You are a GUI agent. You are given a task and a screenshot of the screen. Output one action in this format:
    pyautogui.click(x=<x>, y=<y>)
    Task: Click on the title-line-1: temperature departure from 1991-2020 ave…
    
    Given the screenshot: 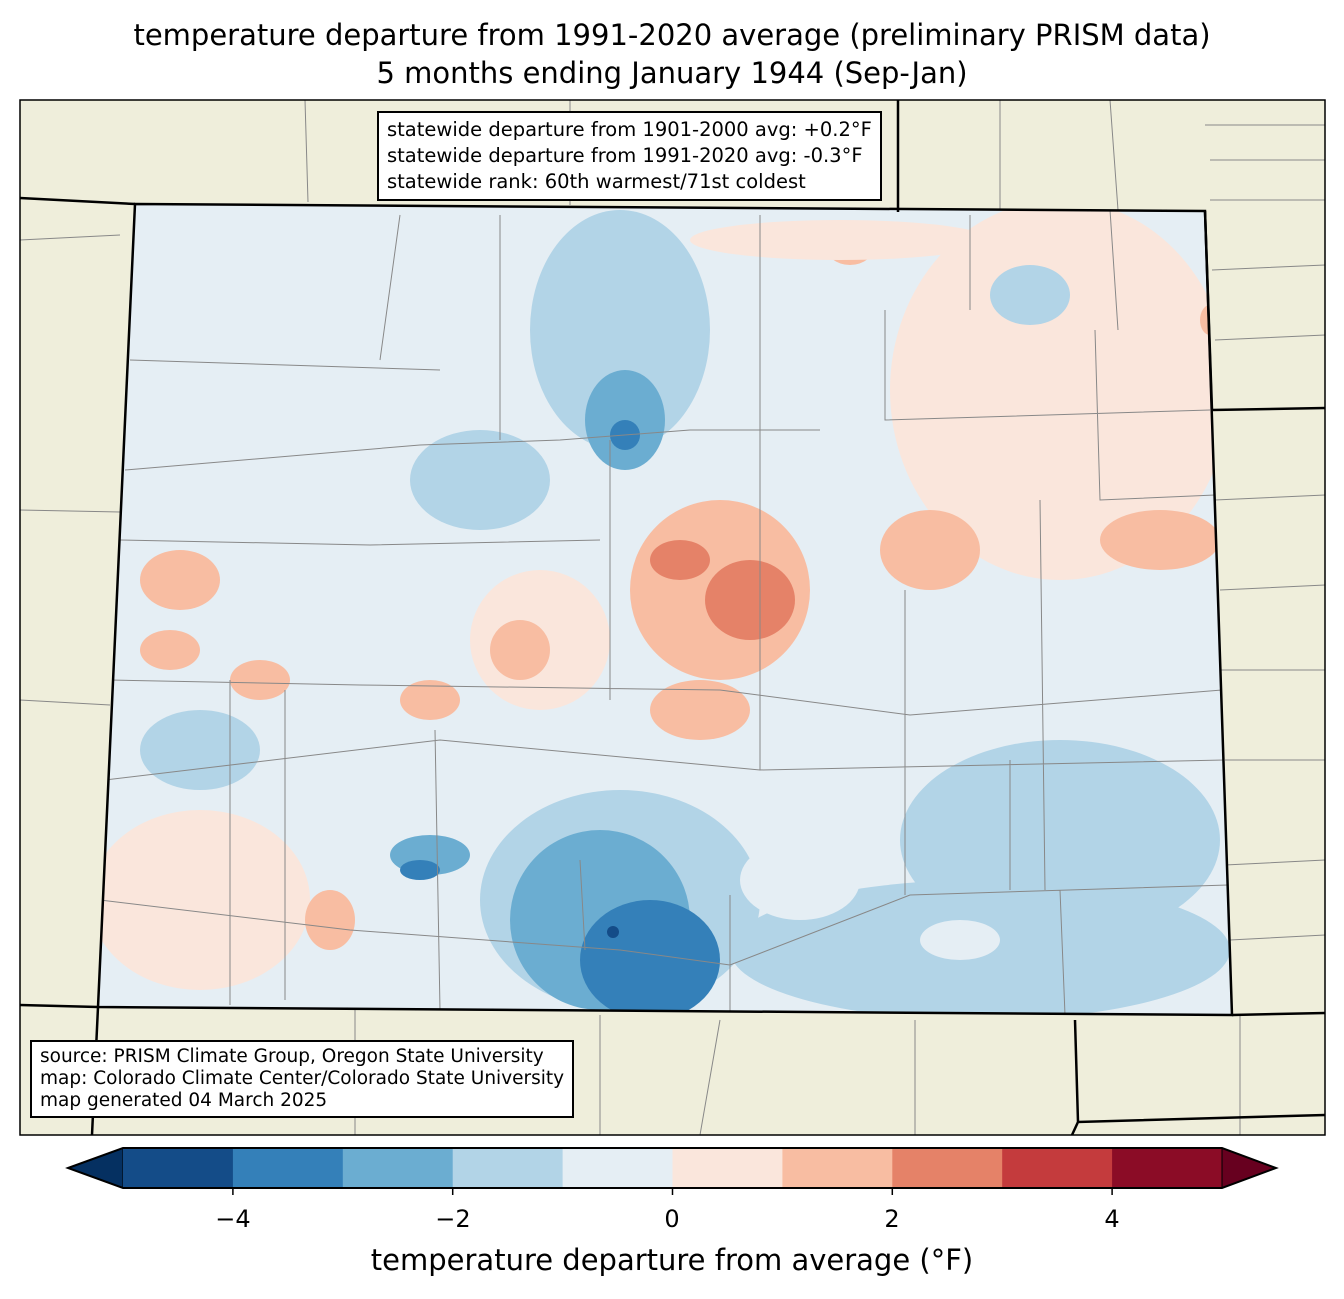 What is the action you would take?
    pyautogui.click(x=672, y=35)
    